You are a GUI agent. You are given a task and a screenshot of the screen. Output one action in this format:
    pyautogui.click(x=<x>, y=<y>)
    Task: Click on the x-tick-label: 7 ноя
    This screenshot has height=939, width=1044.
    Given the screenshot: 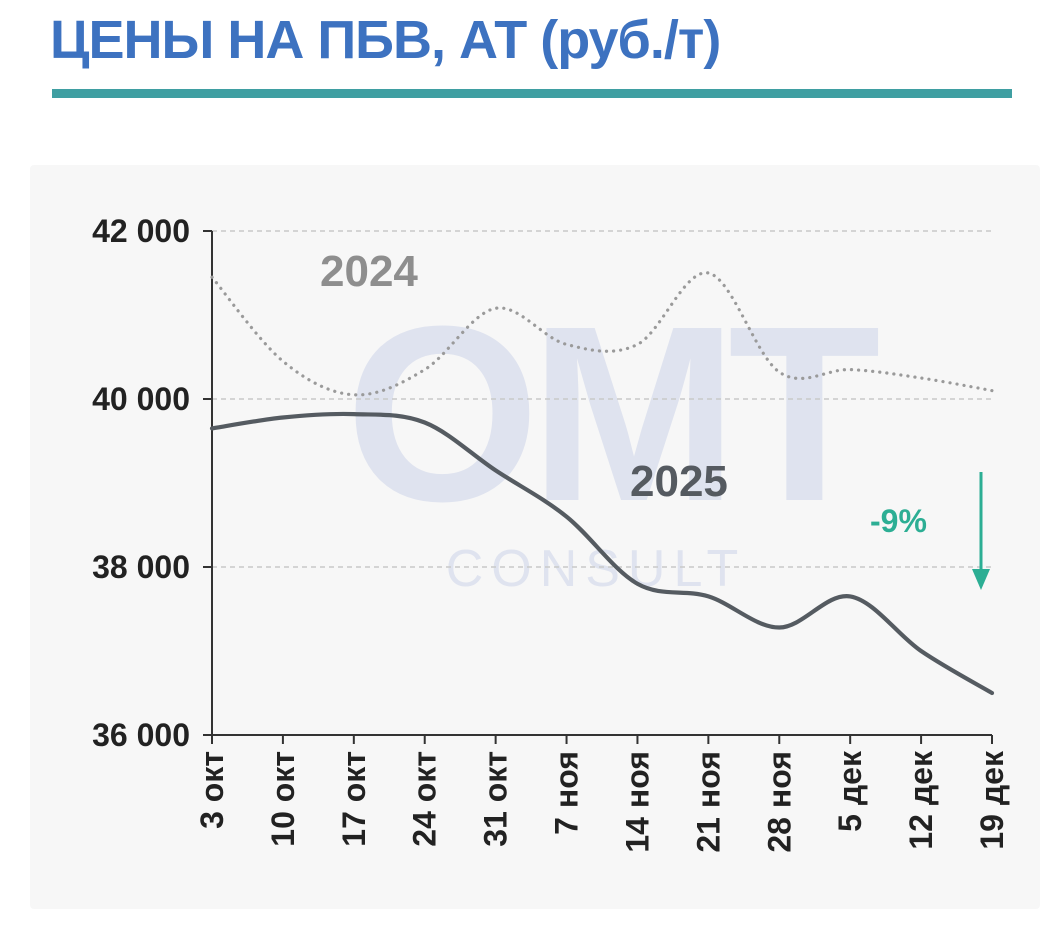 What is the action you would take?
    pyautogui.click(x=567, y=793)
    